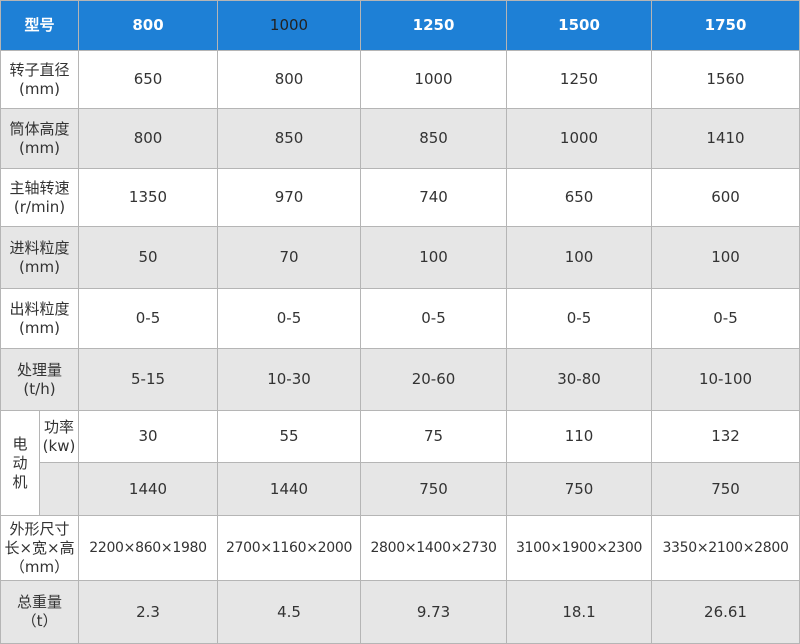 The height and width of the screenshot is (644, 800). What do you see at coordinates (725, 25) in the screenshot?
I see `header-model: 1750` at bounding box center [725, 25].